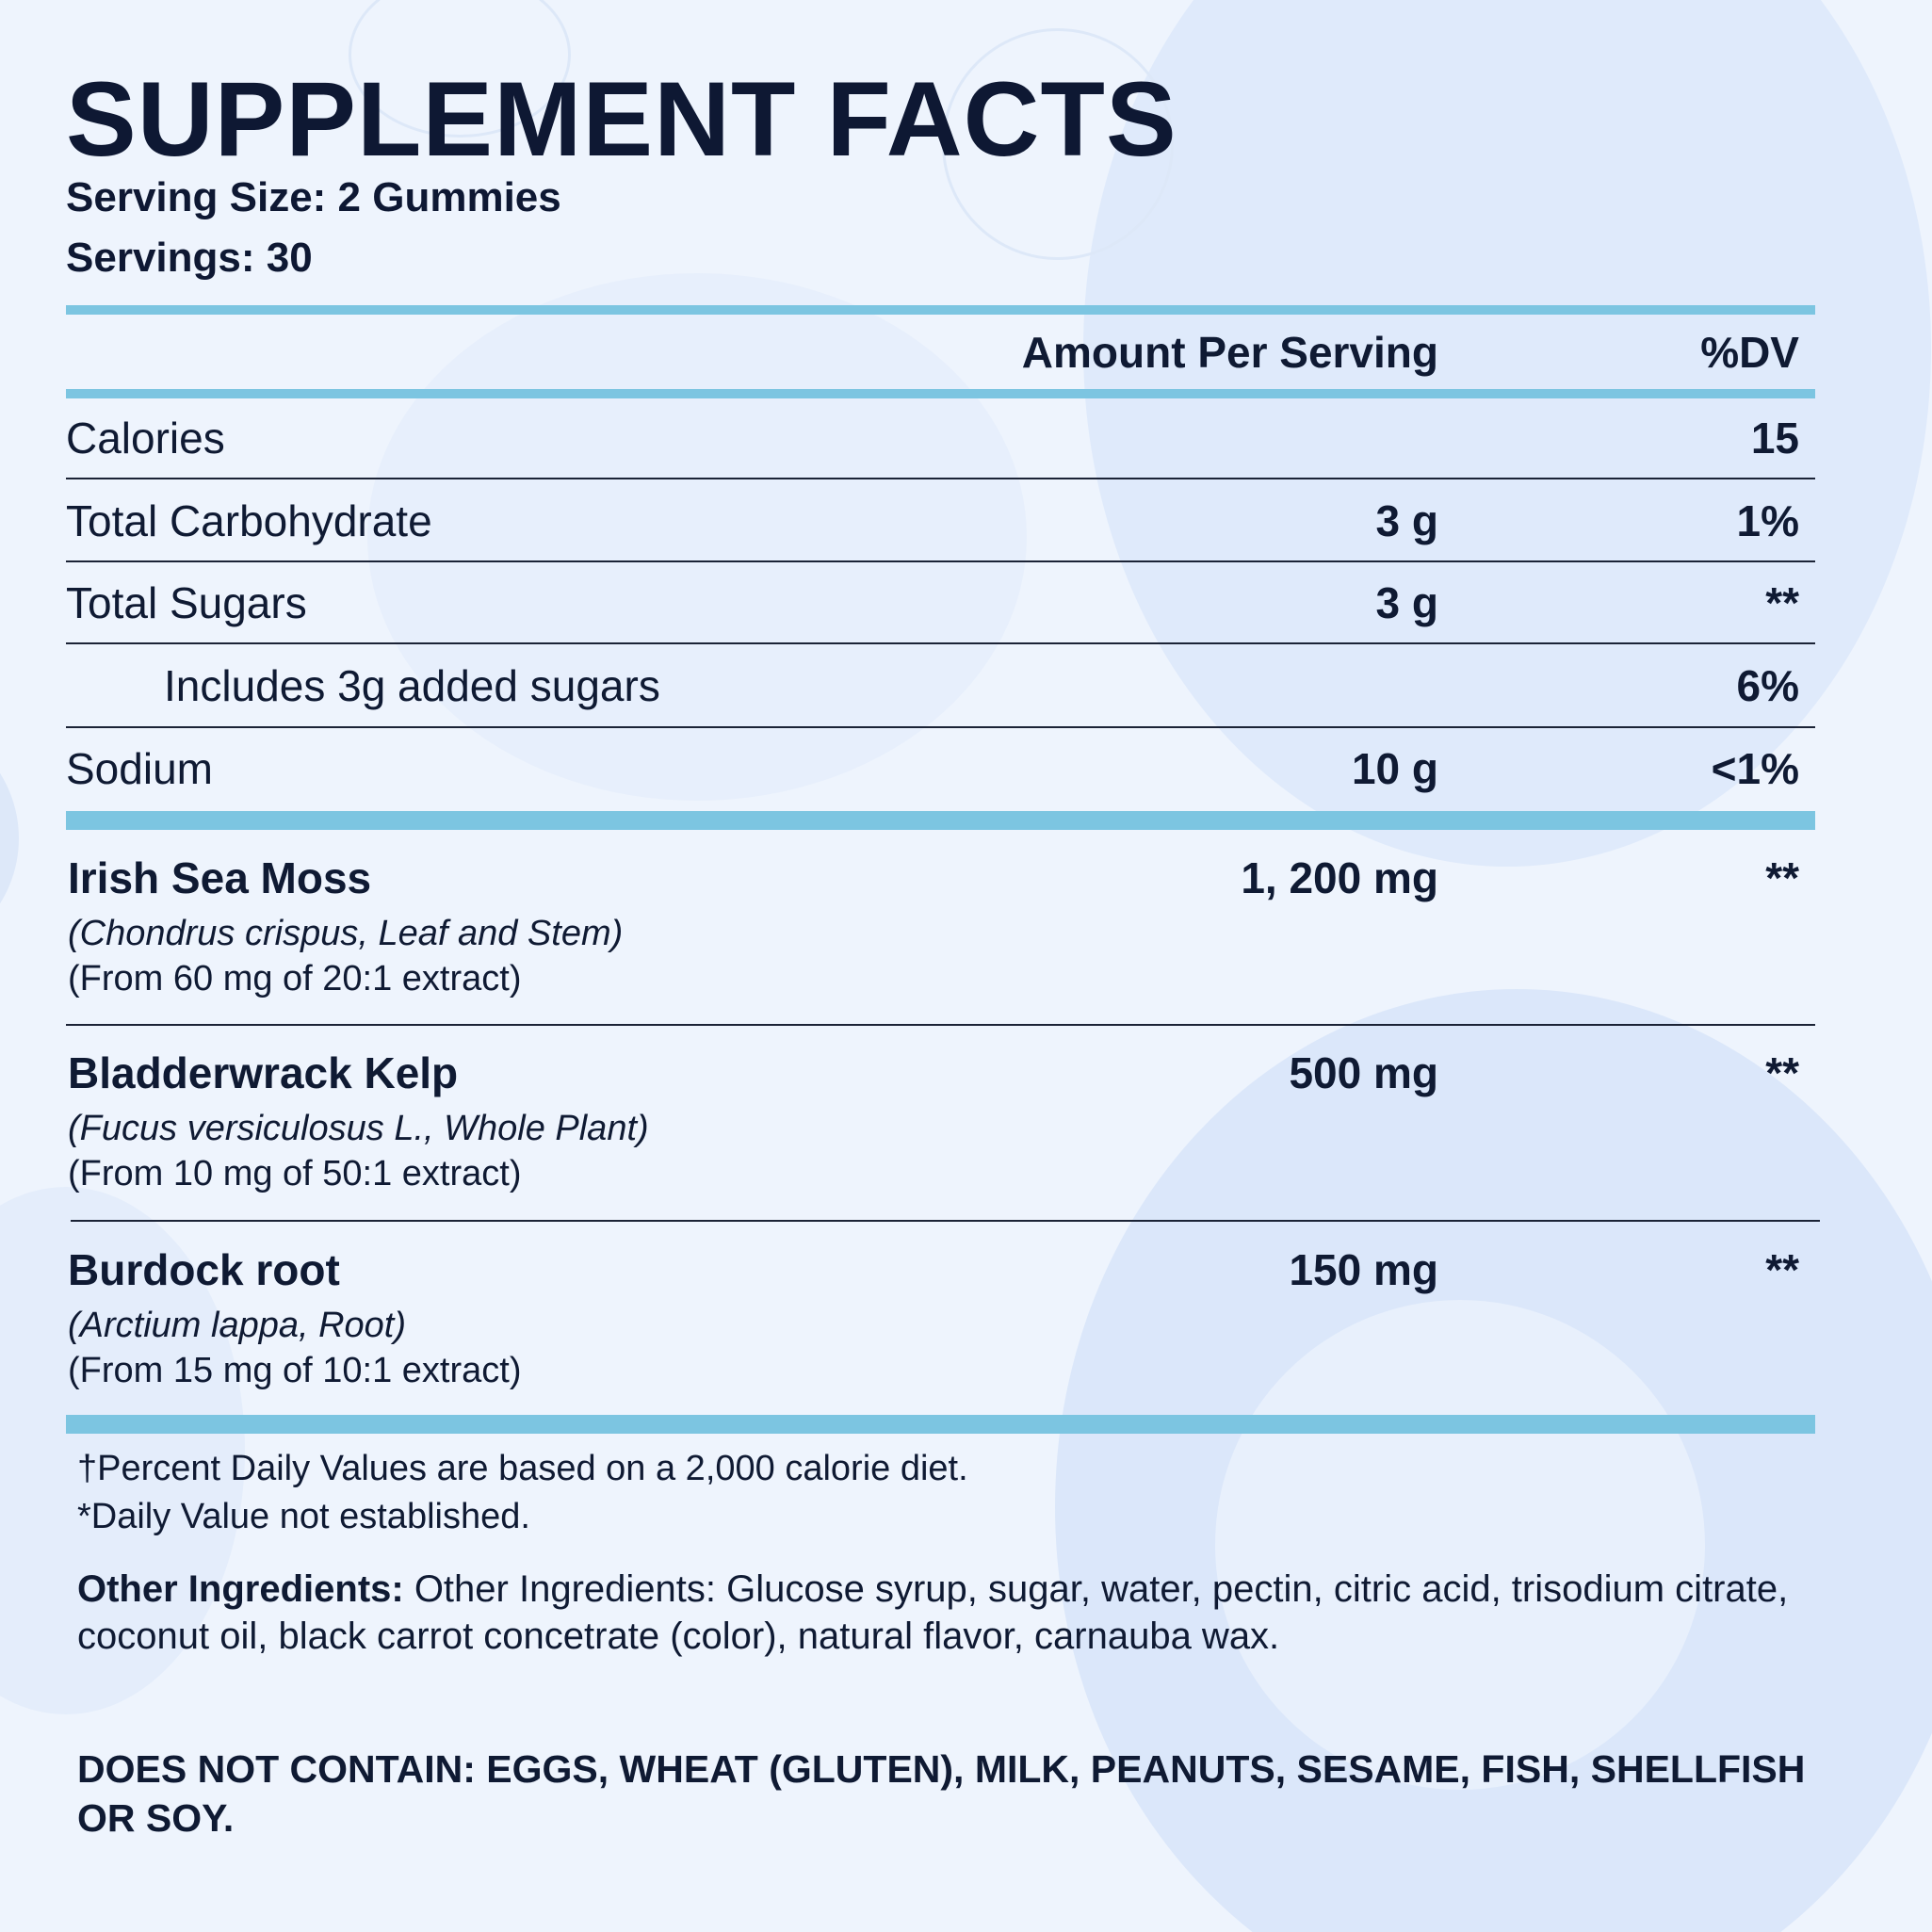 Image resolution: width=1932 pixels, height=1932 pixels. I want to click on header-amount: Amount Per Serving, so click(1230, 352).